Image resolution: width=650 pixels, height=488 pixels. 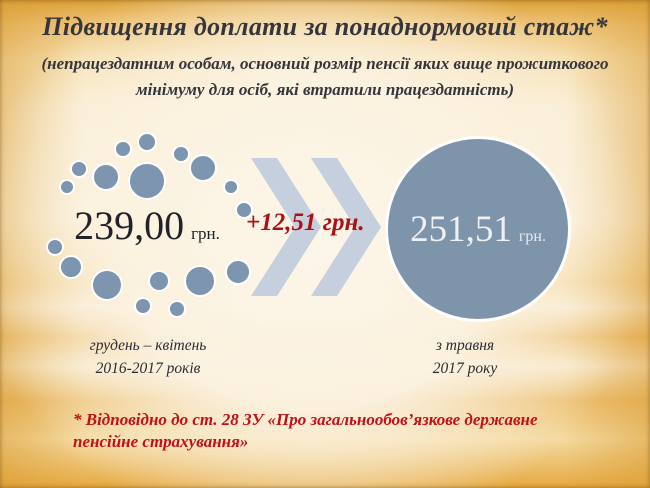 What do you see at coordinates (148, 358) in the screenshot?
I see `before-period: грудень – квітень 2016-2017 років` at bounding box center [148, 358].